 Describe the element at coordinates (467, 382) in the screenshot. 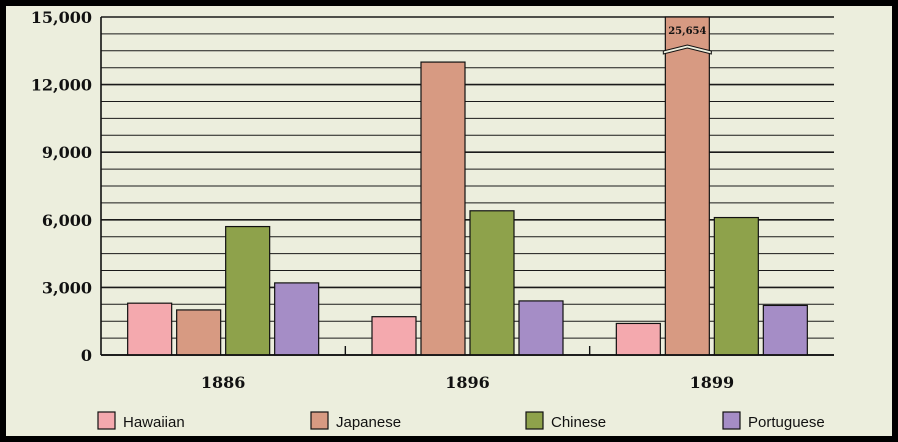

I see `x-category-label: 1896` at that location.